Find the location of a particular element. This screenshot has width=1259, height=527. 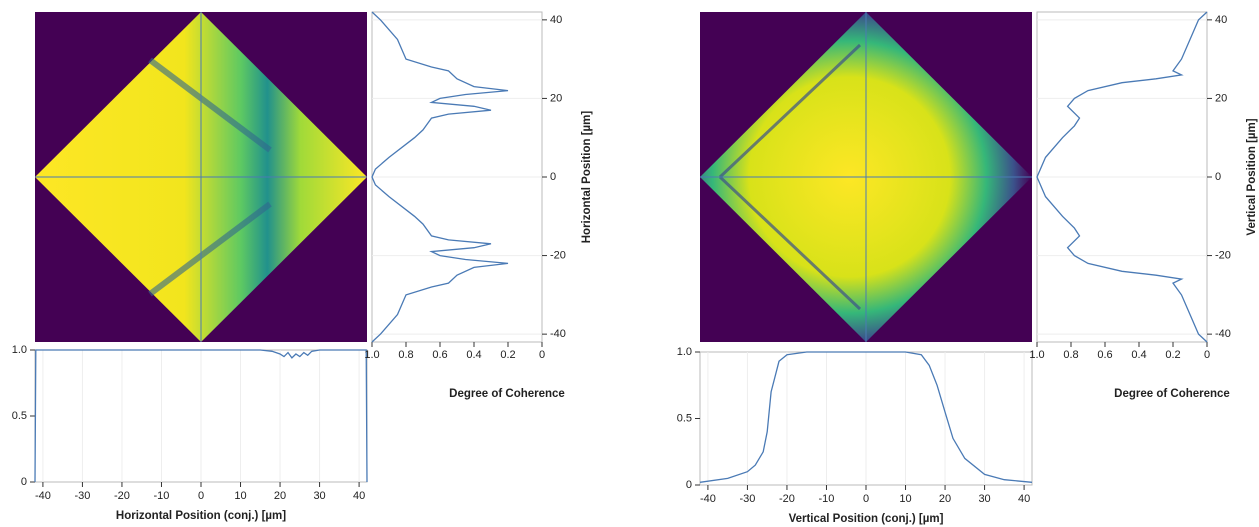

x-axis-label: Horizontal Position (conj.) [µm] is located at coordinates (201, 516).